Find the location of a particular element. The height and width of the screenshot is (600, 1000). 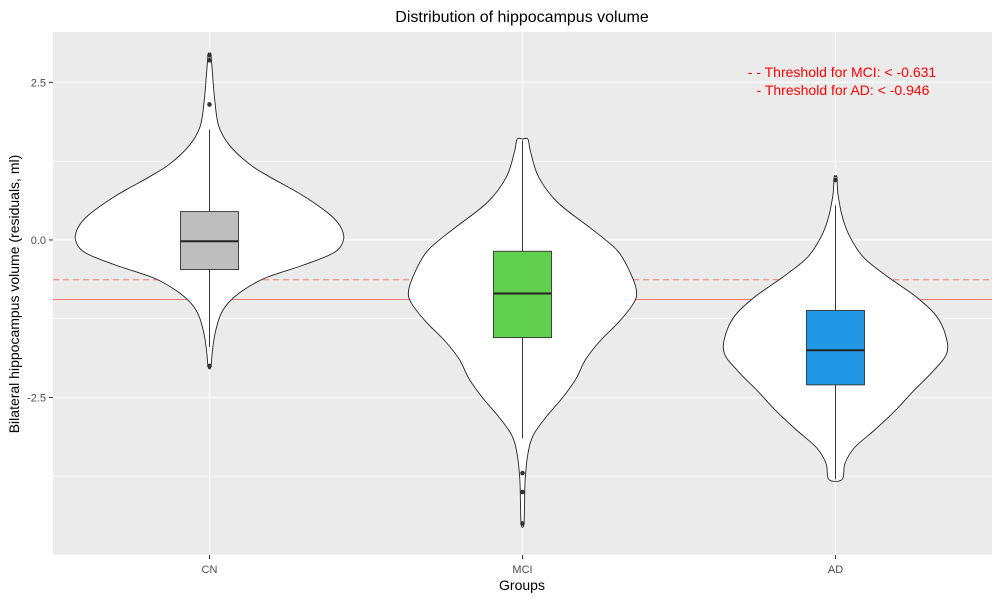

threshold-annotation: - - Threshold for MCI: < -0.631 is located at coordinates (842, 72).